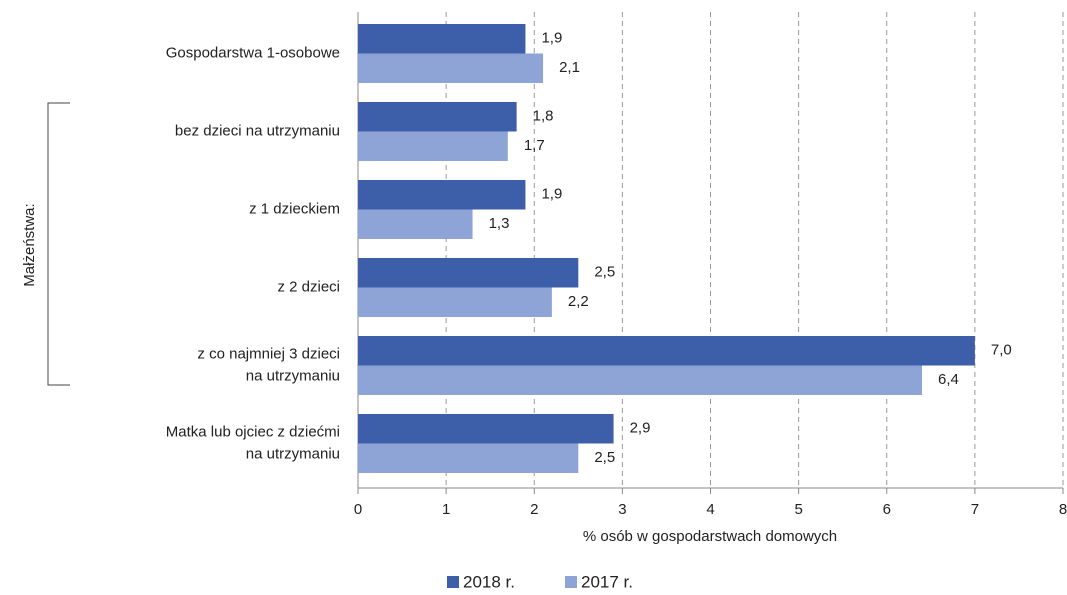 Image resolution: width=1067 pixels, height=595 pixels. Describe the element at coordinates (543, 116) in the screenshot. I see `value-label: 1,8` at that location.